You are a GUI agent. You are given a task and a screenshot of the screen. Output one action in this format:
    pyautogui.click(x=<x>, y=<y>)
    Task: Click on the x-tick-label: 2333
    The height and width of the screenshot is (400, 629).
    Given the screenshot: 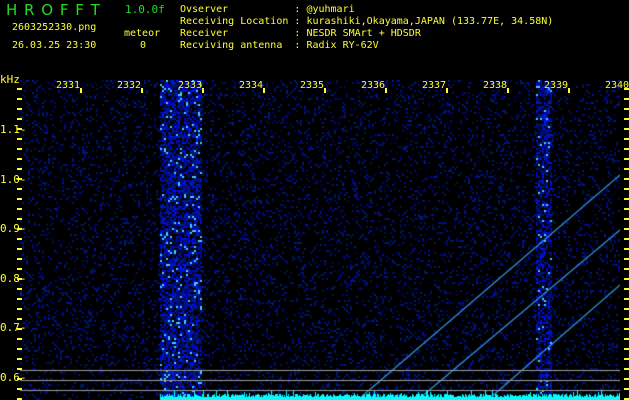 What is the action you would take?
    pyautogui.click(x=190, y=85)
    